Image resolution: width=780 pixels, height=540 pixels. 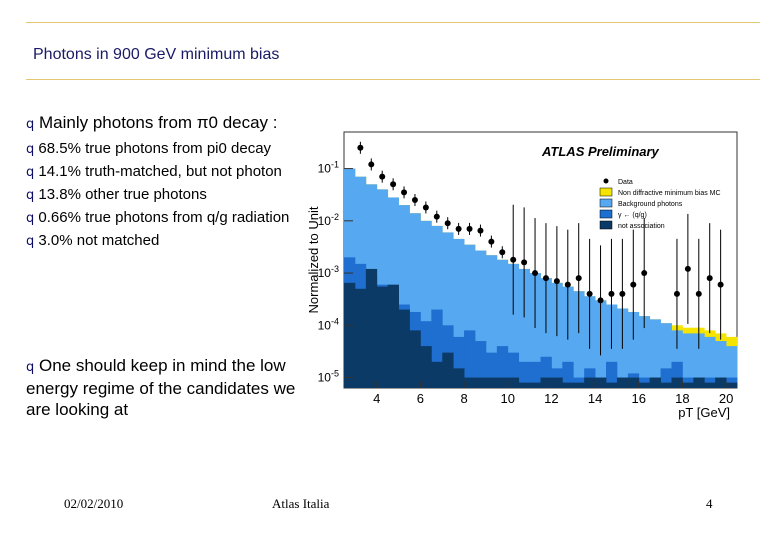 What do you see at coordinates (625, 182) in the screenshot?
I see `legend-label: Data` at bounding box center [625, 182].